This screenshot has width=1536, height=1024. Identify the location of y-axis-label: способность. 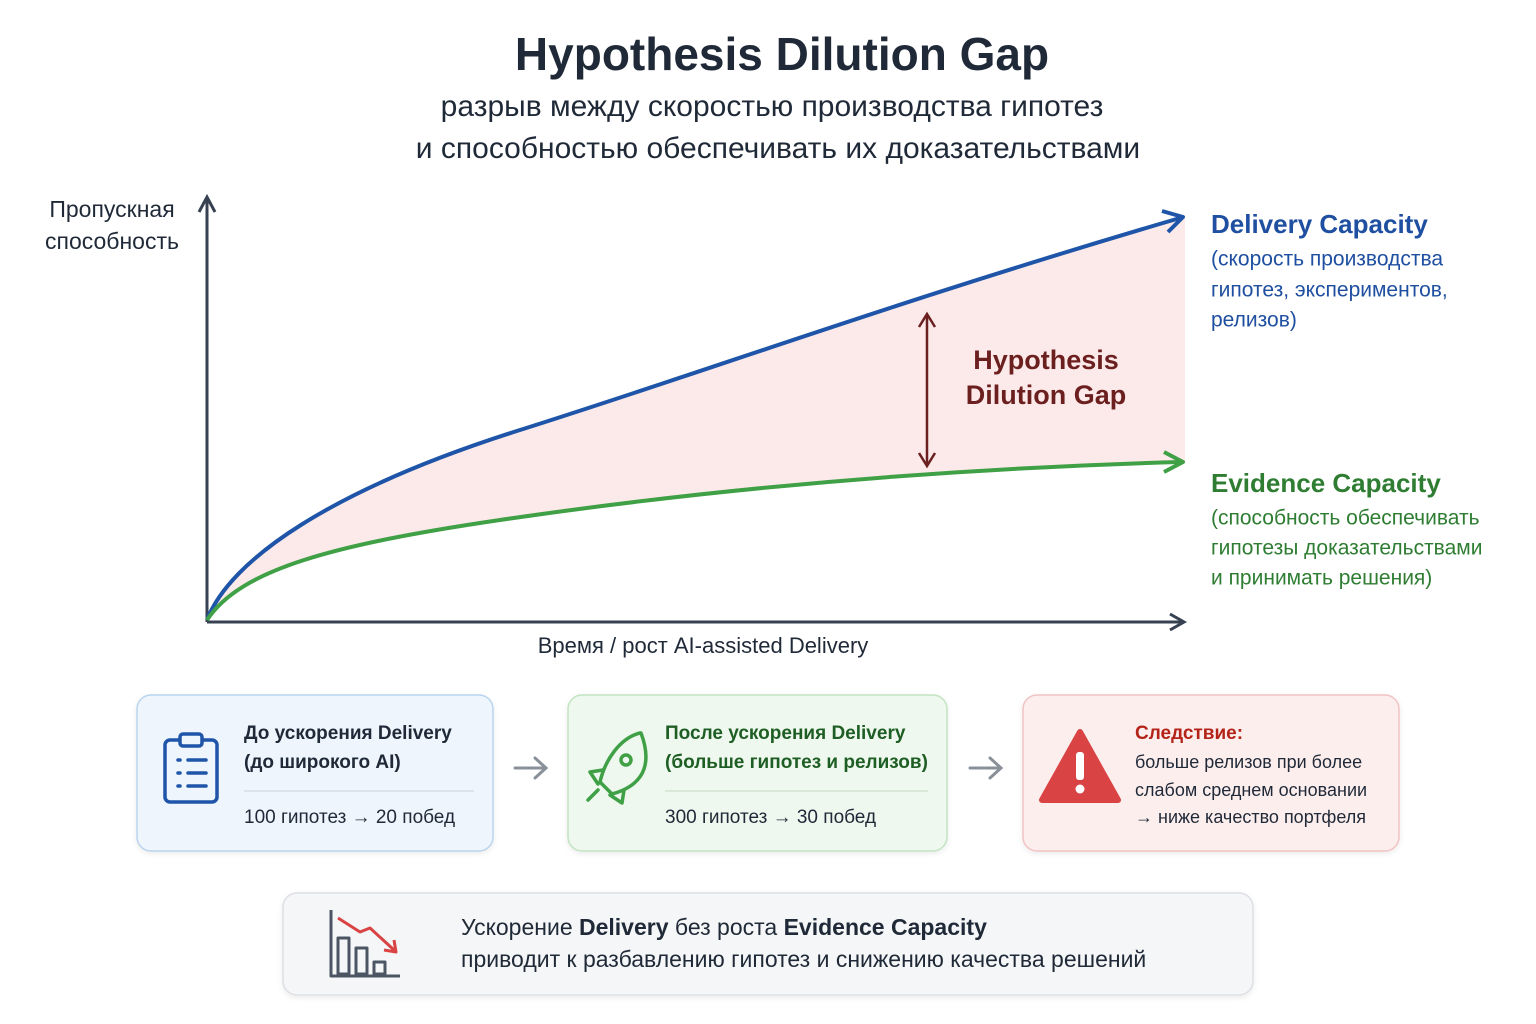
(112, 241).